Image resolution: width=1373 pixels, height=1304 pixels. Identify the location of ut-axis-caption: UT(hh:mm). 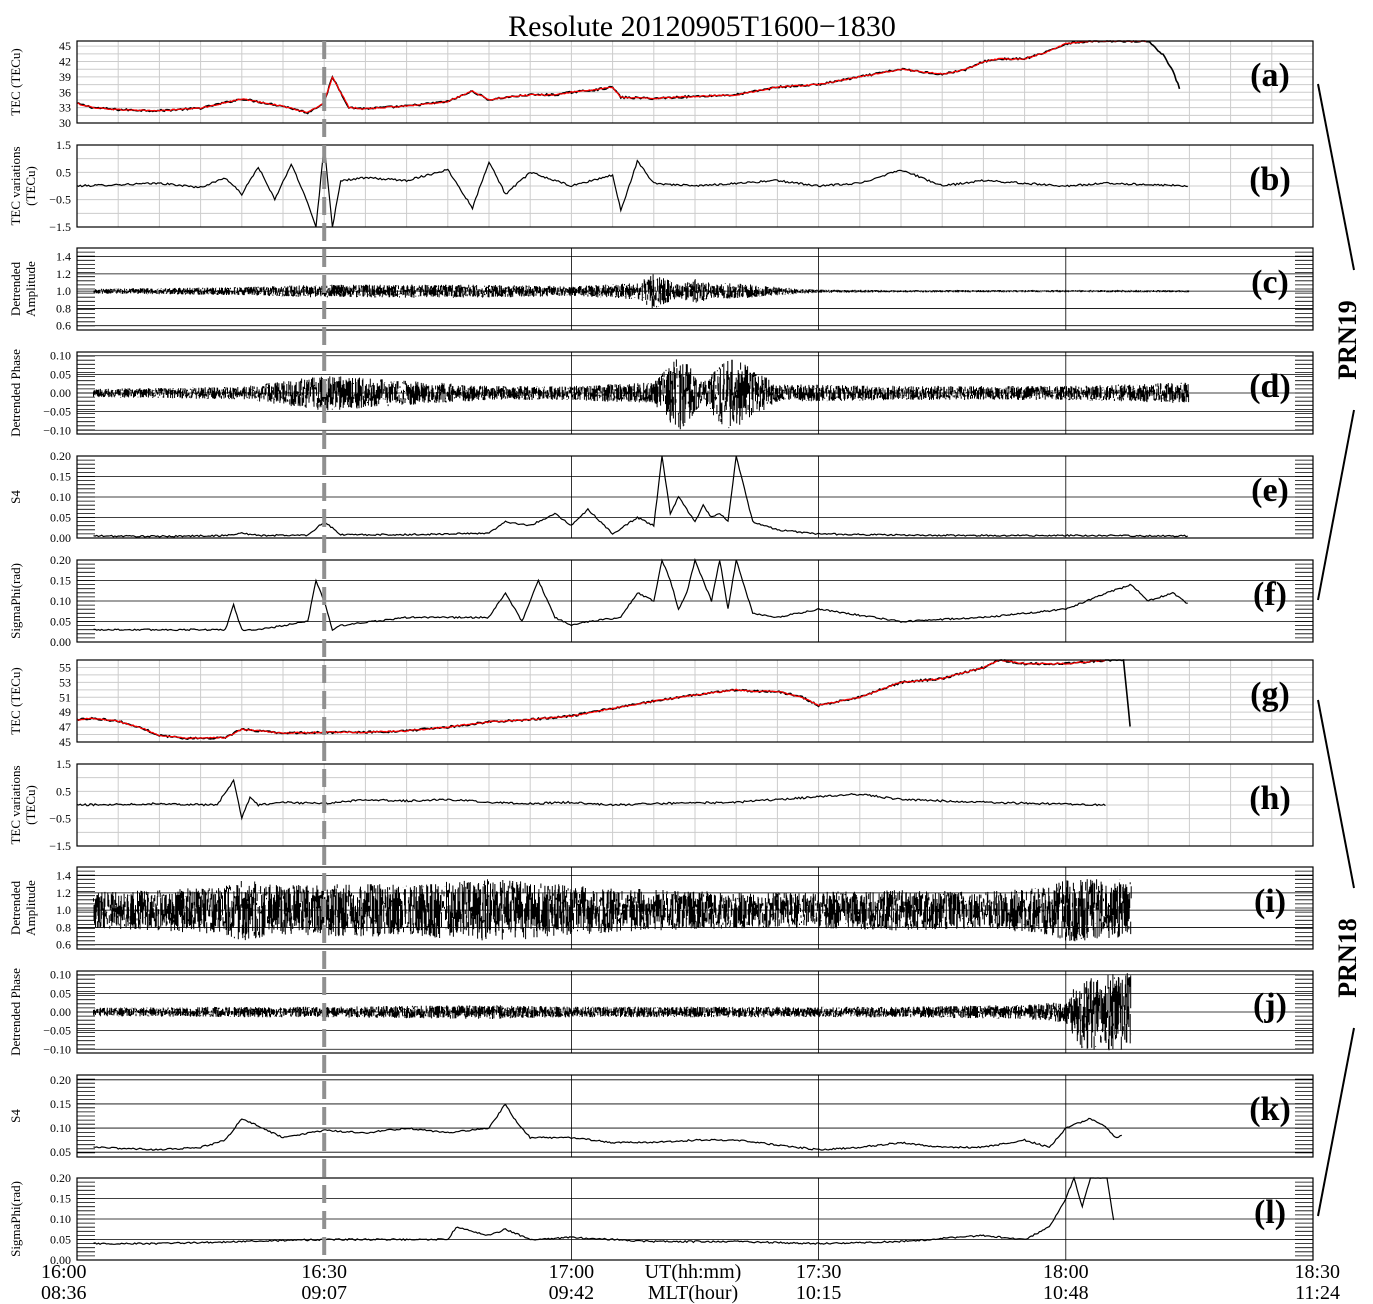
(693, 1272).